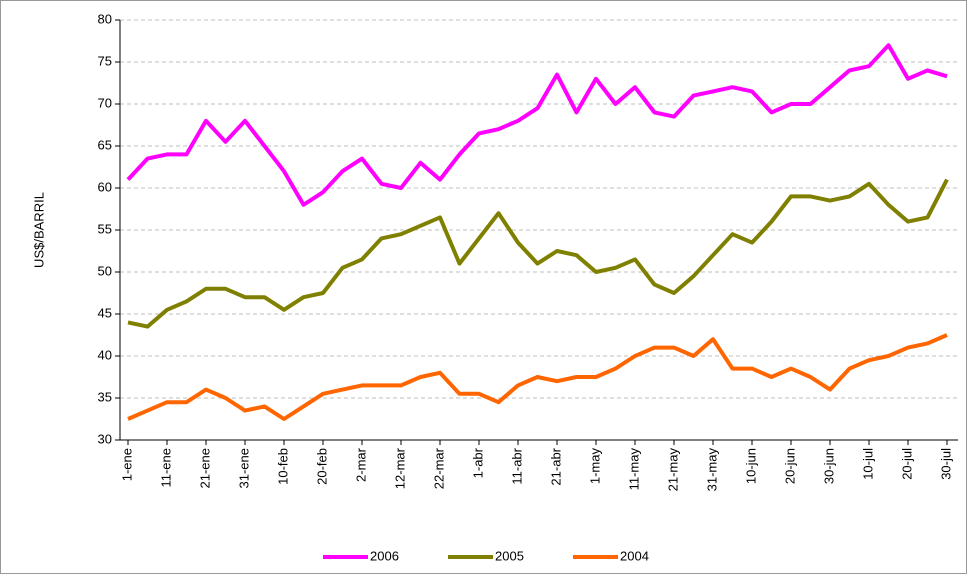  Describe the element at coordinates (321, 466) in the screenshot. I see `x-tick-label: 20-feb` at that location.